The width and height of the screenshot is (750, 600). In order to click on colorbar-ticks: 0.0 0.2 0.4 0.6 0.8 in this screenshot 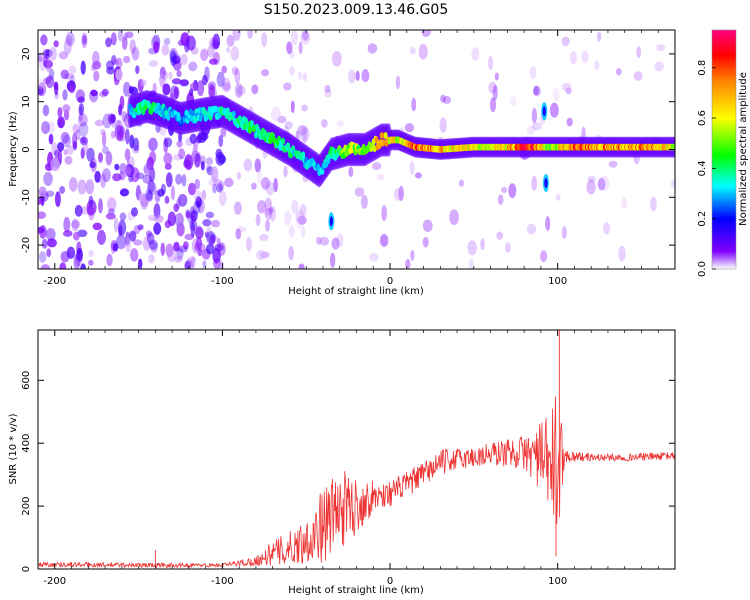, I will do `click(706, 168)`.